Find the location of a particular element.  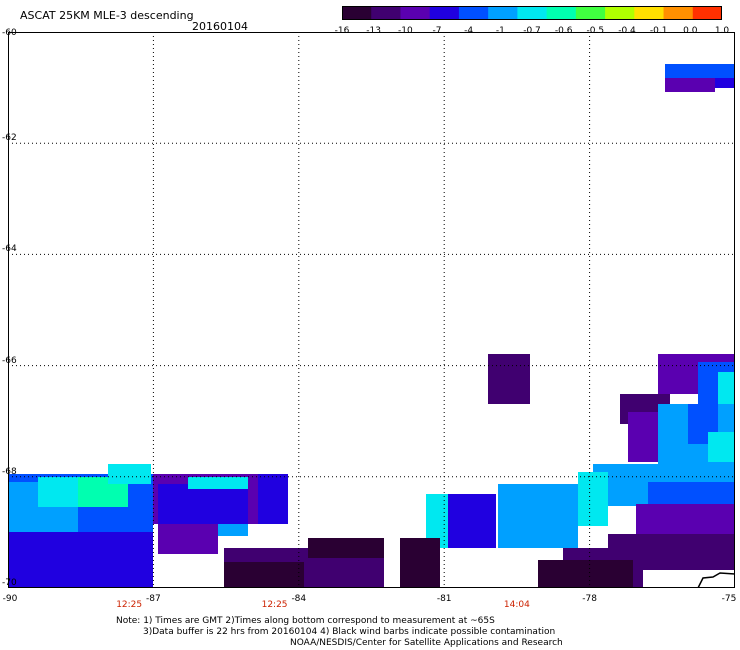

colorbar-tick-label: 0.0 is located at coordinates (690, 31).